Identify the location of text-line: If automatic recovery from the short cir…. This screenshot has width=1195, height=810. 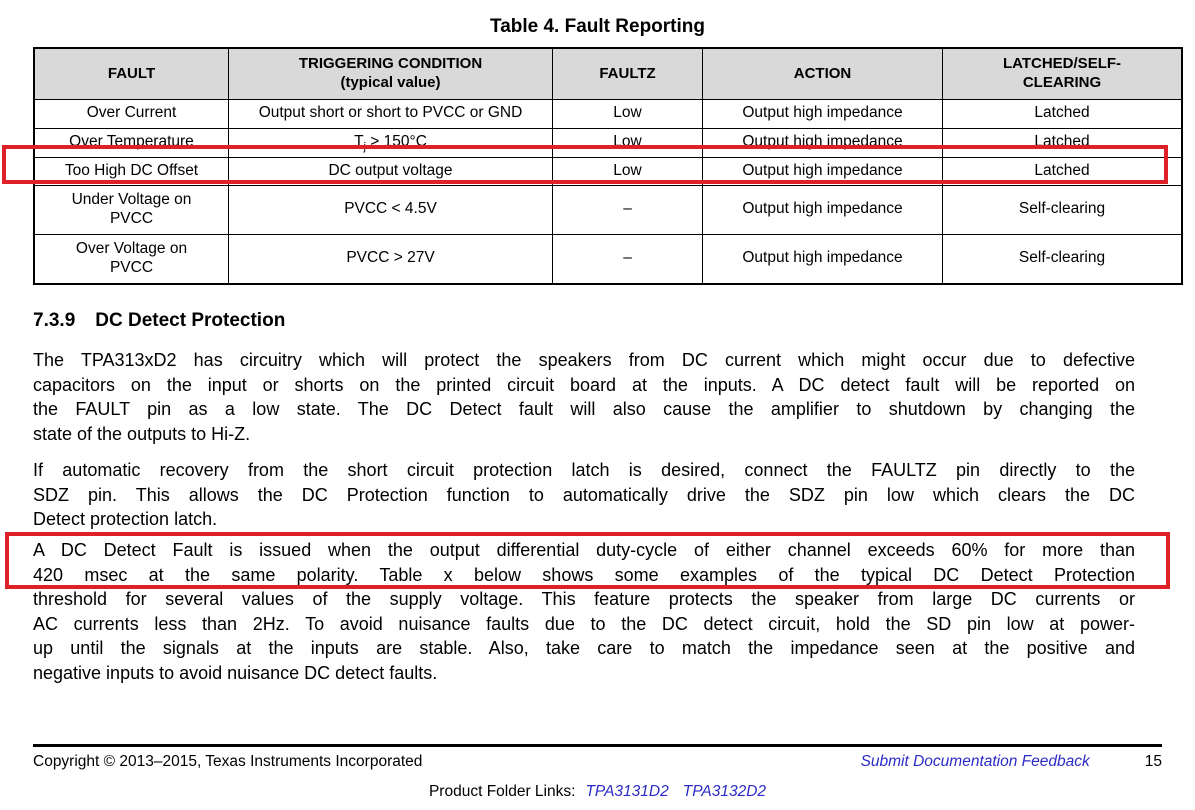
(584, 470).